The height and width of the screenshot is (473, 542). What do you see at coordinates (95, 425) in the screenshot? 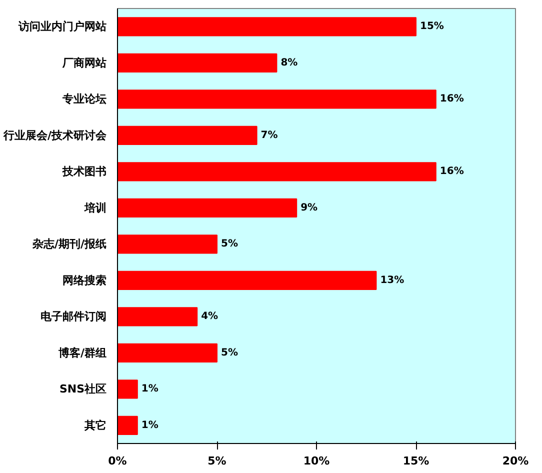
I see `y-tick-label: 其它` at bounding box center [95, 425].